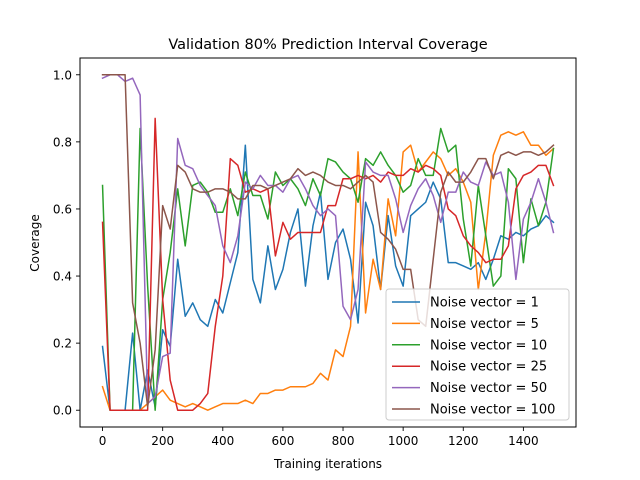 This screenshot has height=480, width=640. Describe the element at coordinates (103, 441) in the screenshot. I see `x-tick-label: 0` at that location.